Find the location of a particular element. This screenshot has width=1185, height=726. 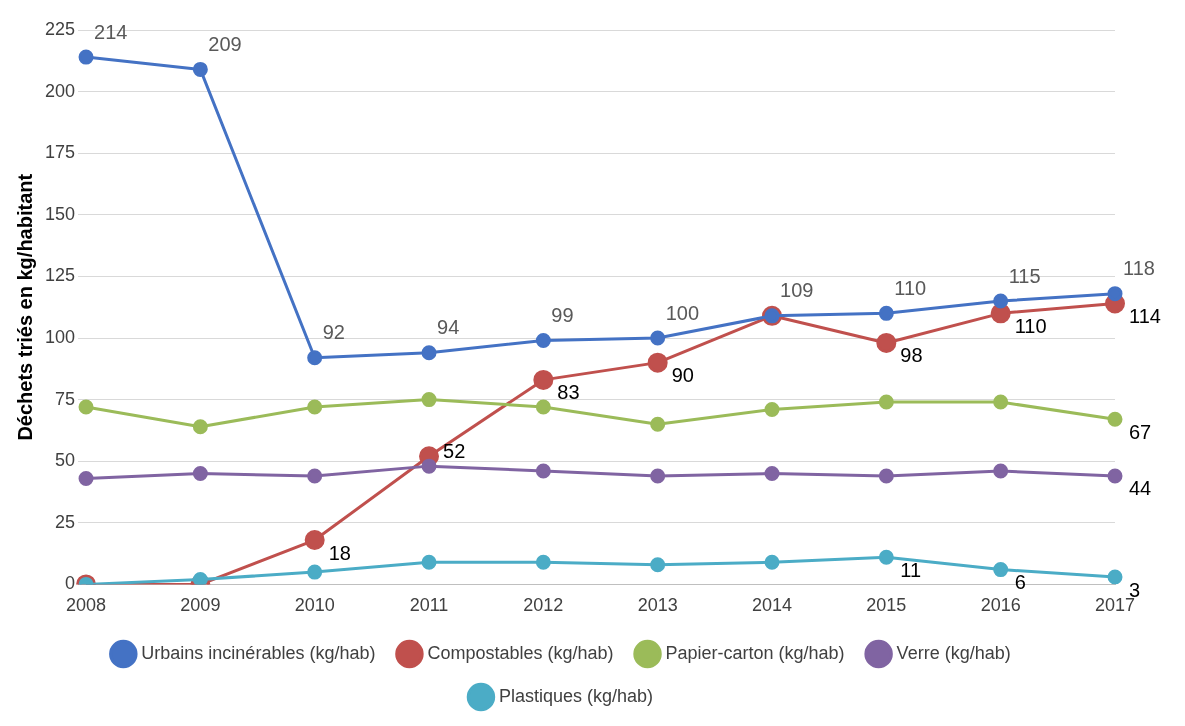

y-tick-label: 25 is located at coordinates (65, 521).